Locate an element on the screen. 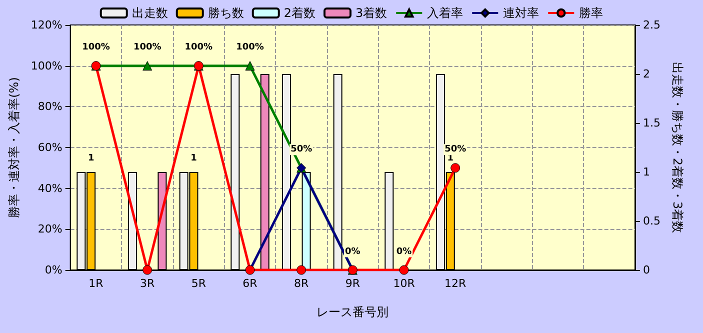  x-tick-label: 9R is located at coordinates (352, 283).